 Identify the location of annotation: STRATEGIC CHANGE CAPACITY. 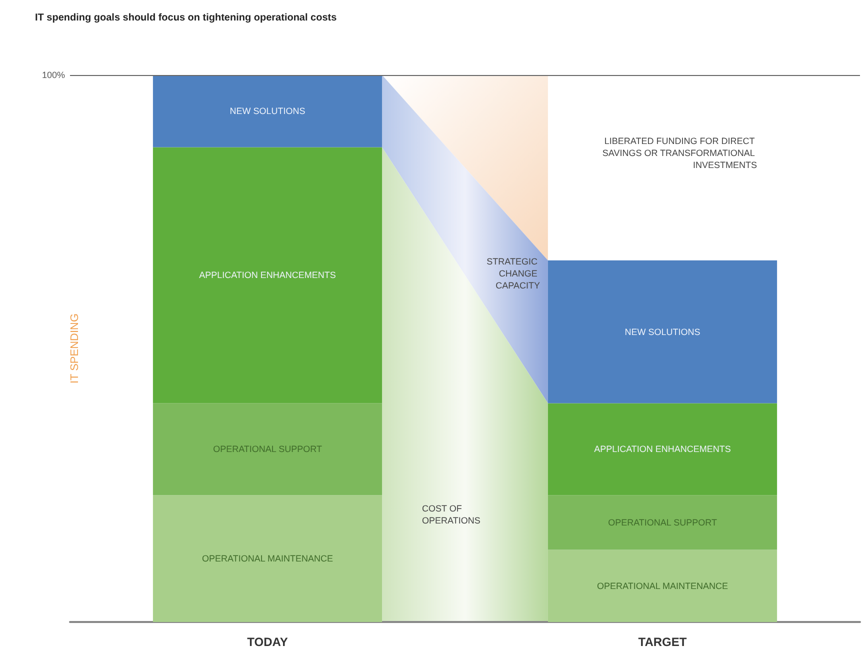
(513, 273).